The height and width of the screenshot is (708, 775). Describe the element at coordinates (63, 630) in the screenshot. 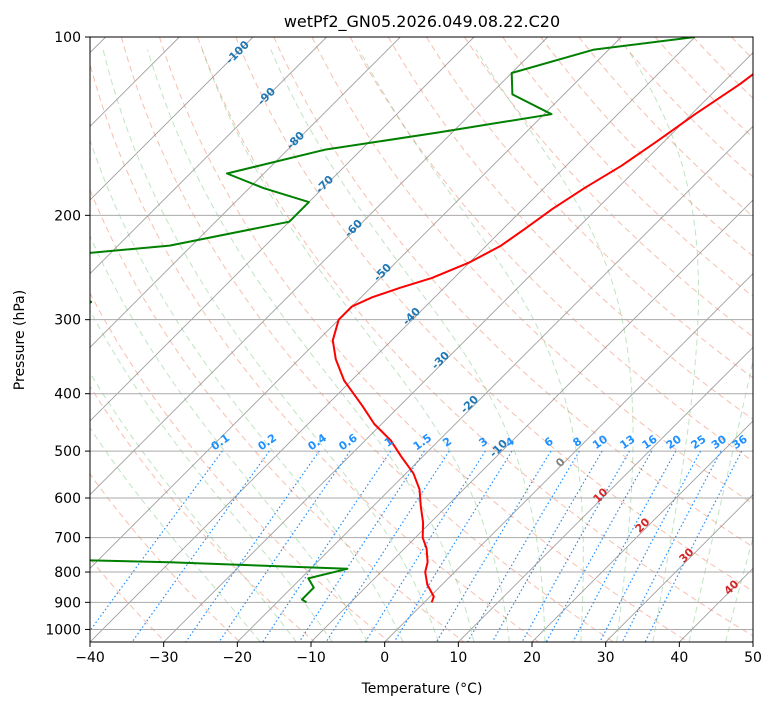

I see `y-tick-label: 1000` at that location.